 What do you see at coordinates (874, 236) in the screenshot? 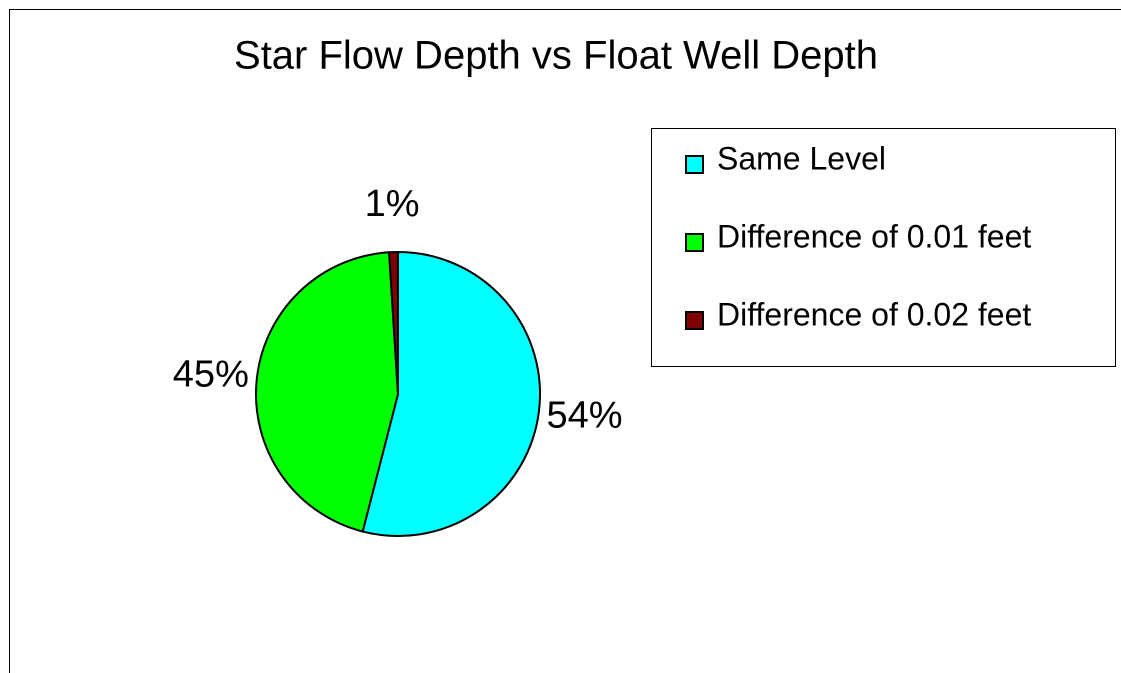
I see `legend-label: Difference of 0.01 feet` at bounding box center [874, 236].